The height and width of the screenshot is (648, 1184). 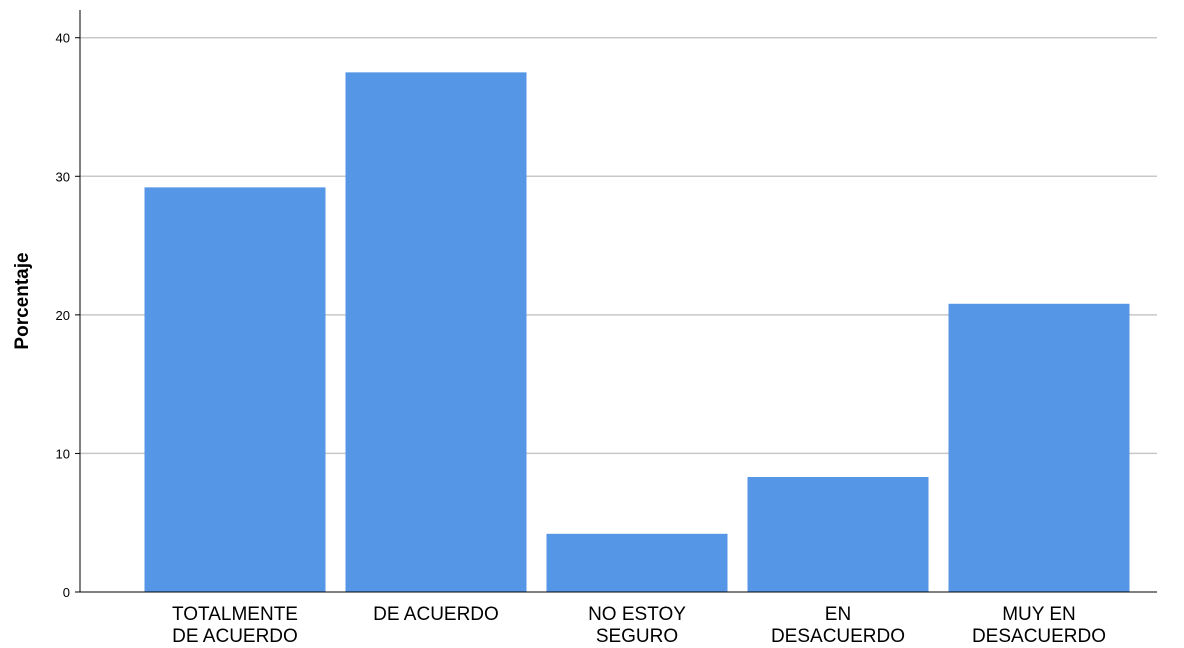 I want to click on x-category-label: TOTALMENTE, so click(x=235, y=614).